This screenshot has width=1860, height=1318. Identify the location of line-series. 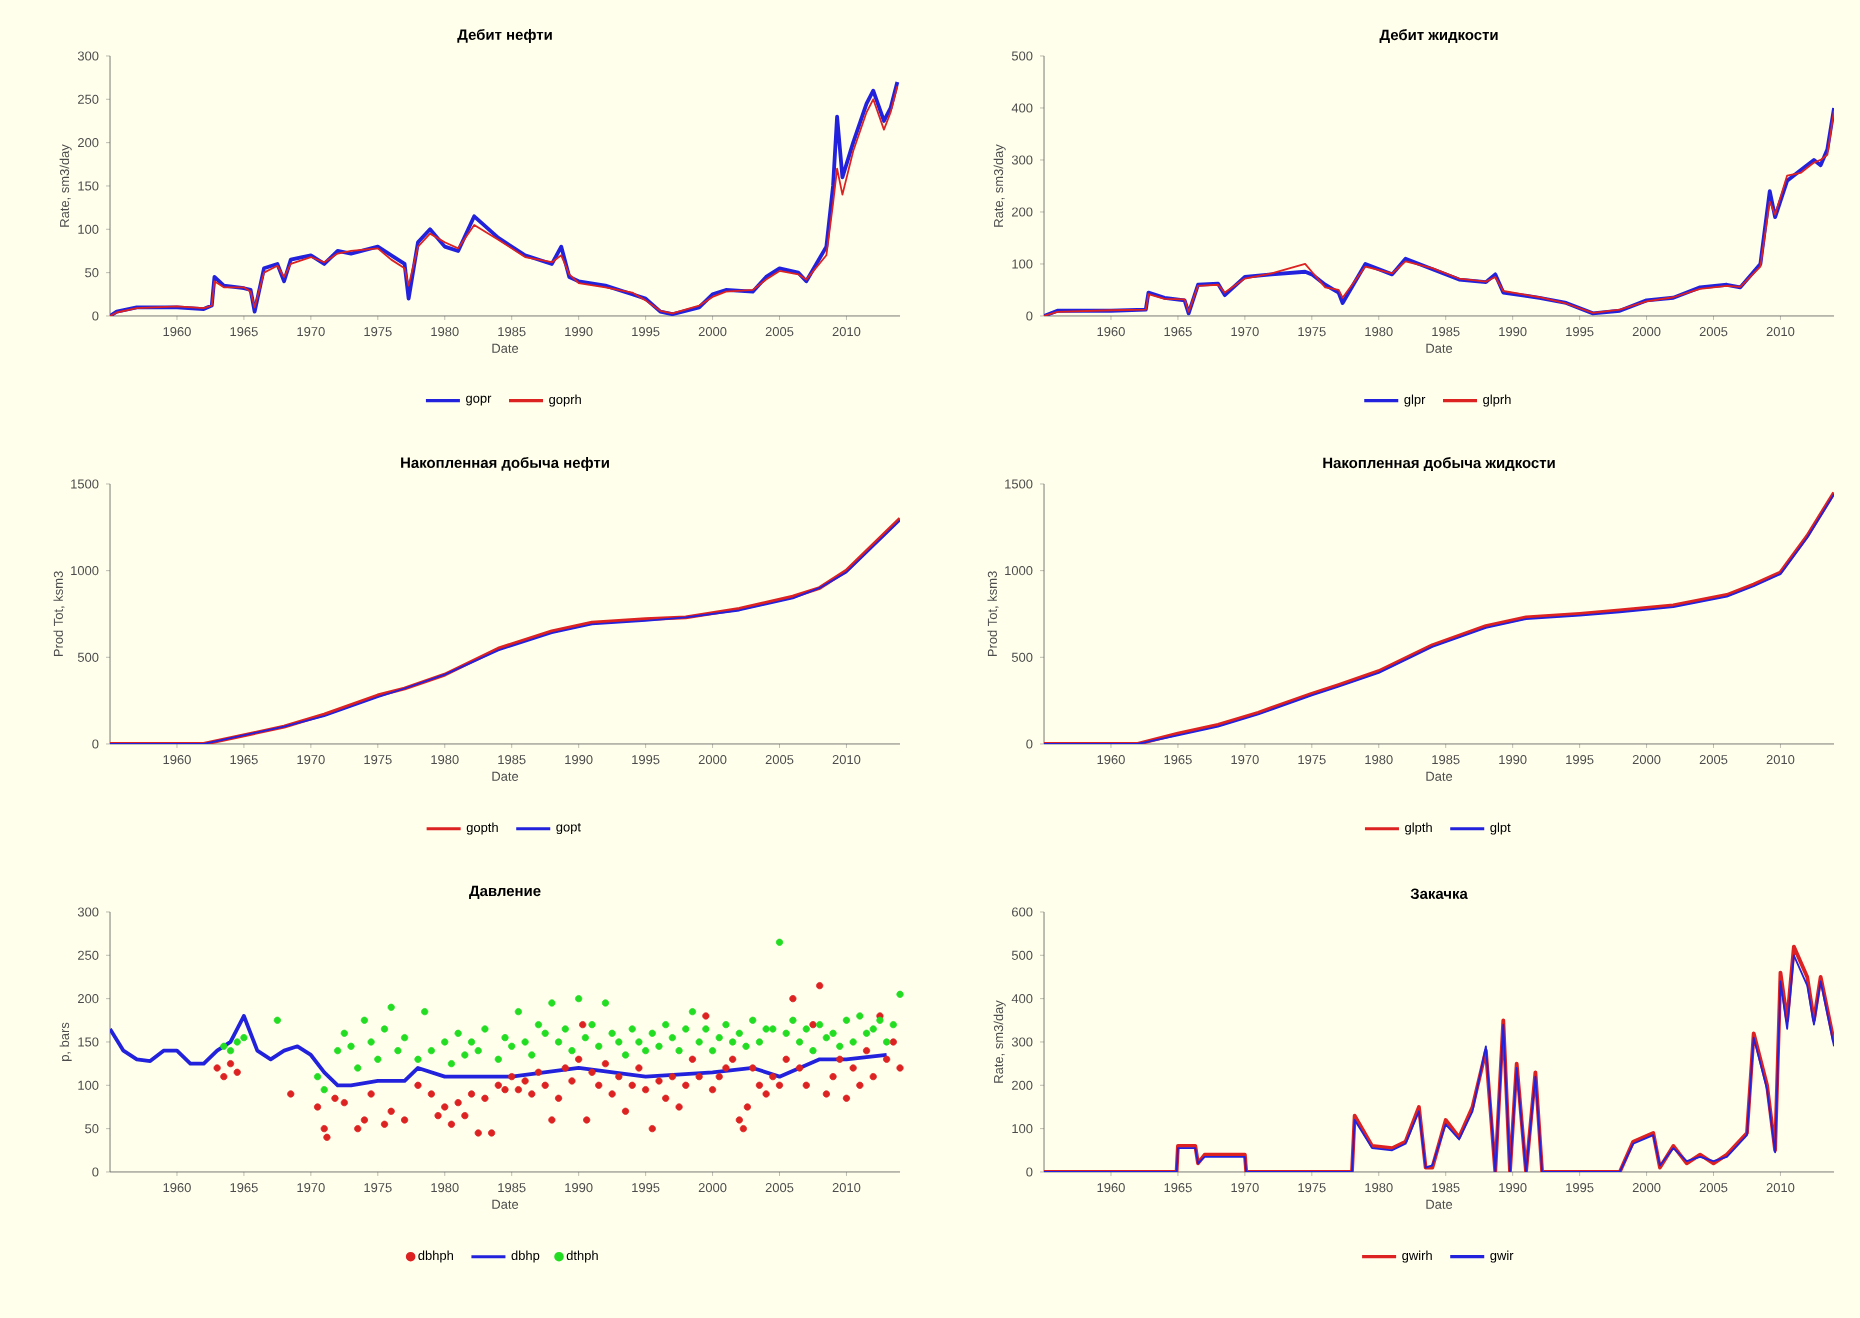
(499, 1051).